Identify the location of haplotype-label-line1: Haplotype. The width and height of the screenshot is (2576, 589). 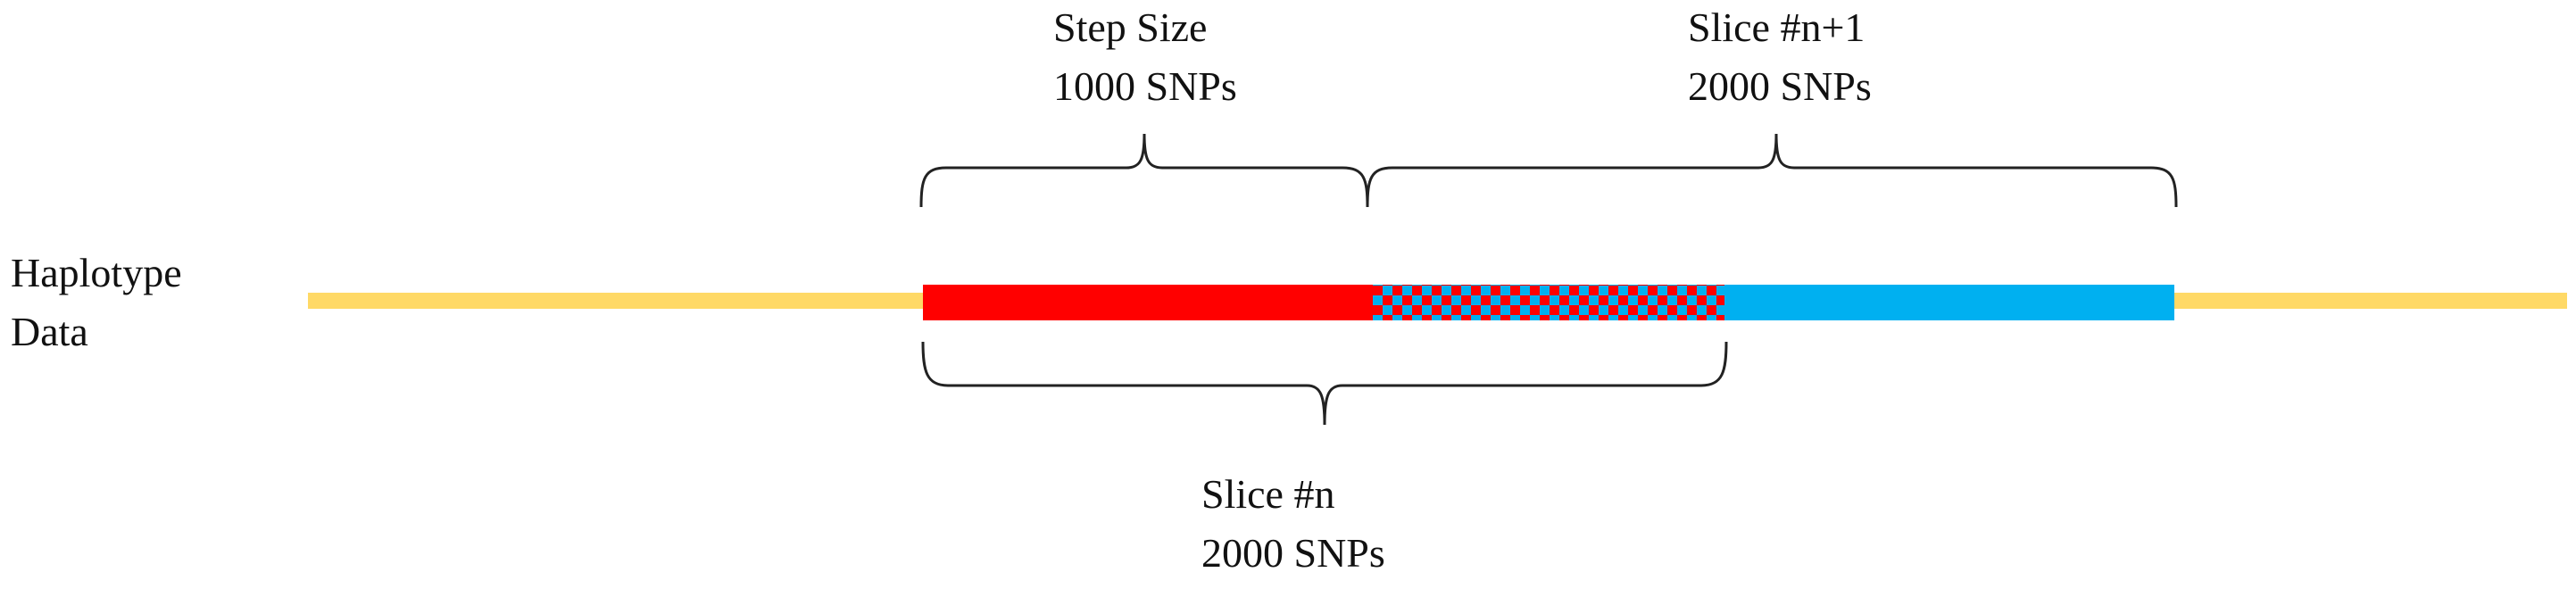
(97, 272).